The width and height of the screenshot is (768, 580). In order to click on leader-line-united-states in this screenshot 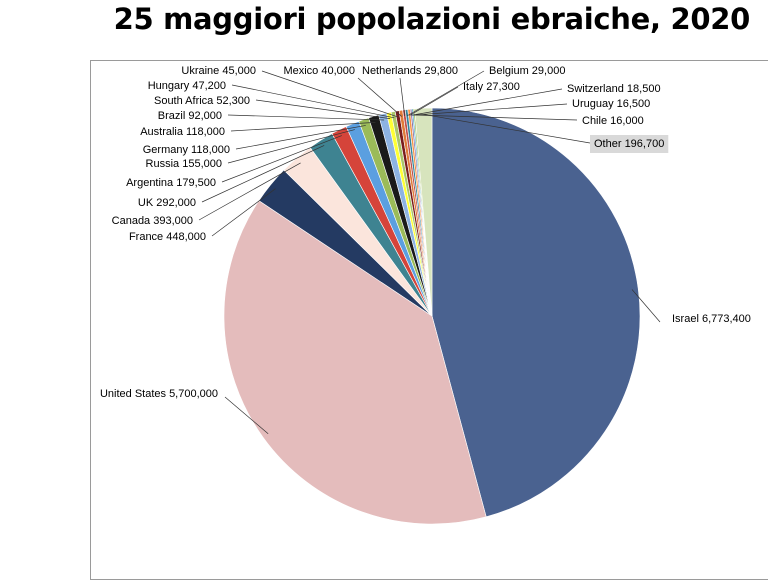, I will do `click(246, 415)`.